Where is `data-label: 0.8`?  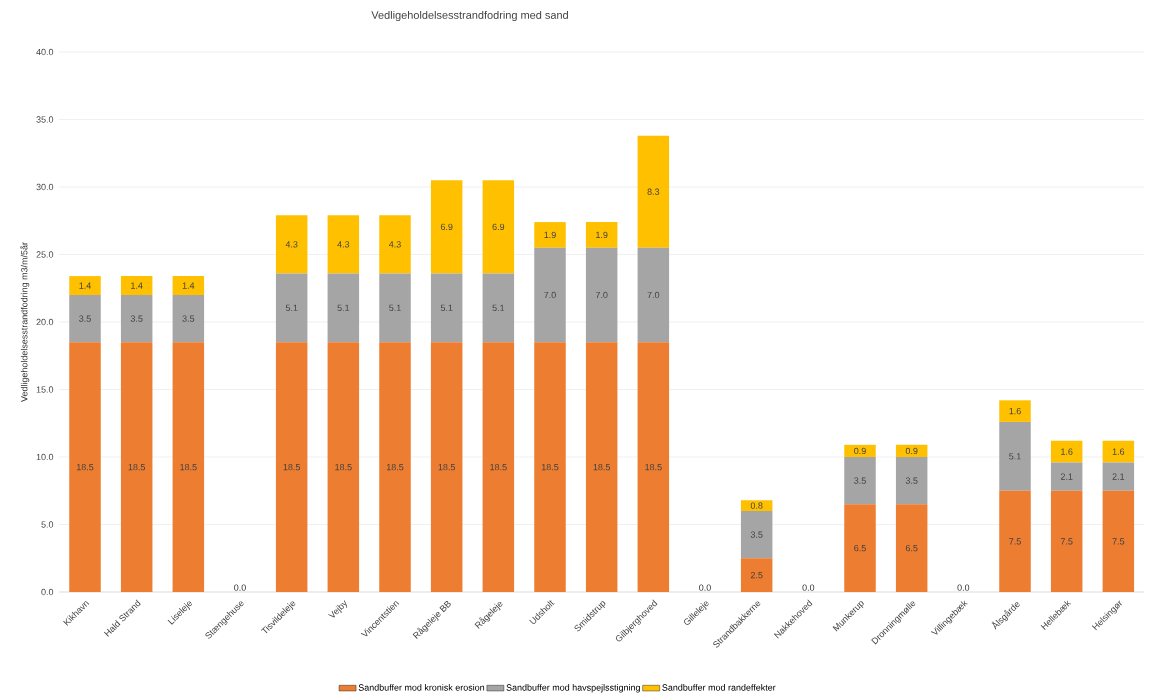 data-label: 0.8 is located at coordinates (756, 505).